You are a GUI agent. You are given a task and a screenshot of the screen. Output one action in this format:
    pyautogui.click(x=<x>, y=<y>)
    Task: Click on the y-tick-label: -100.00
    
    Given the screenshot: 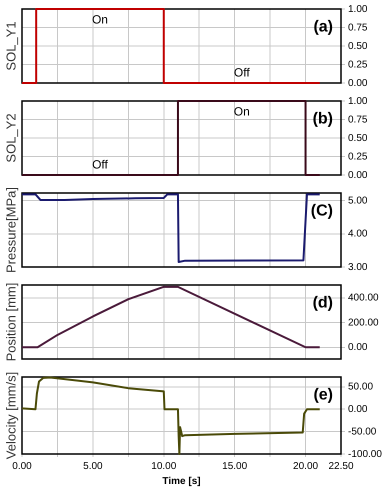 What is the action you would take?
    pyautogui.click(x=365, y=454)
    